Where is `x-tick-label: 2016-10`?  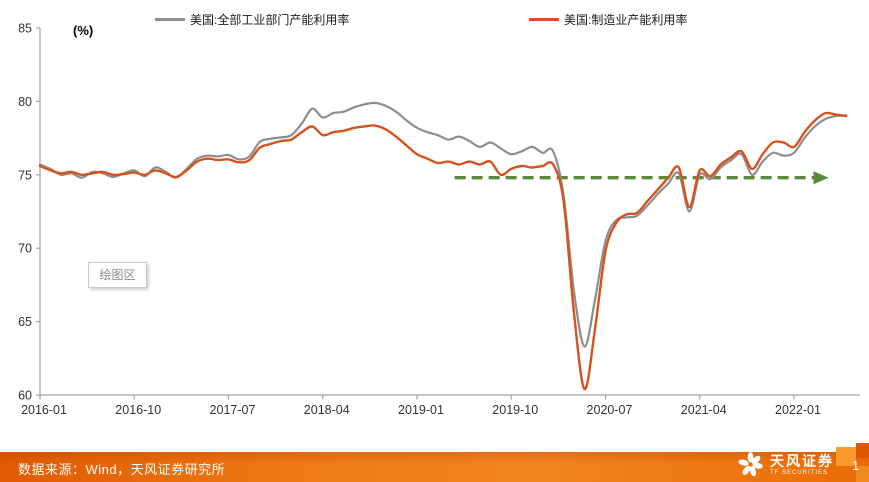
x-tick-label: 2016-10 is located at coordinates (138, 410).